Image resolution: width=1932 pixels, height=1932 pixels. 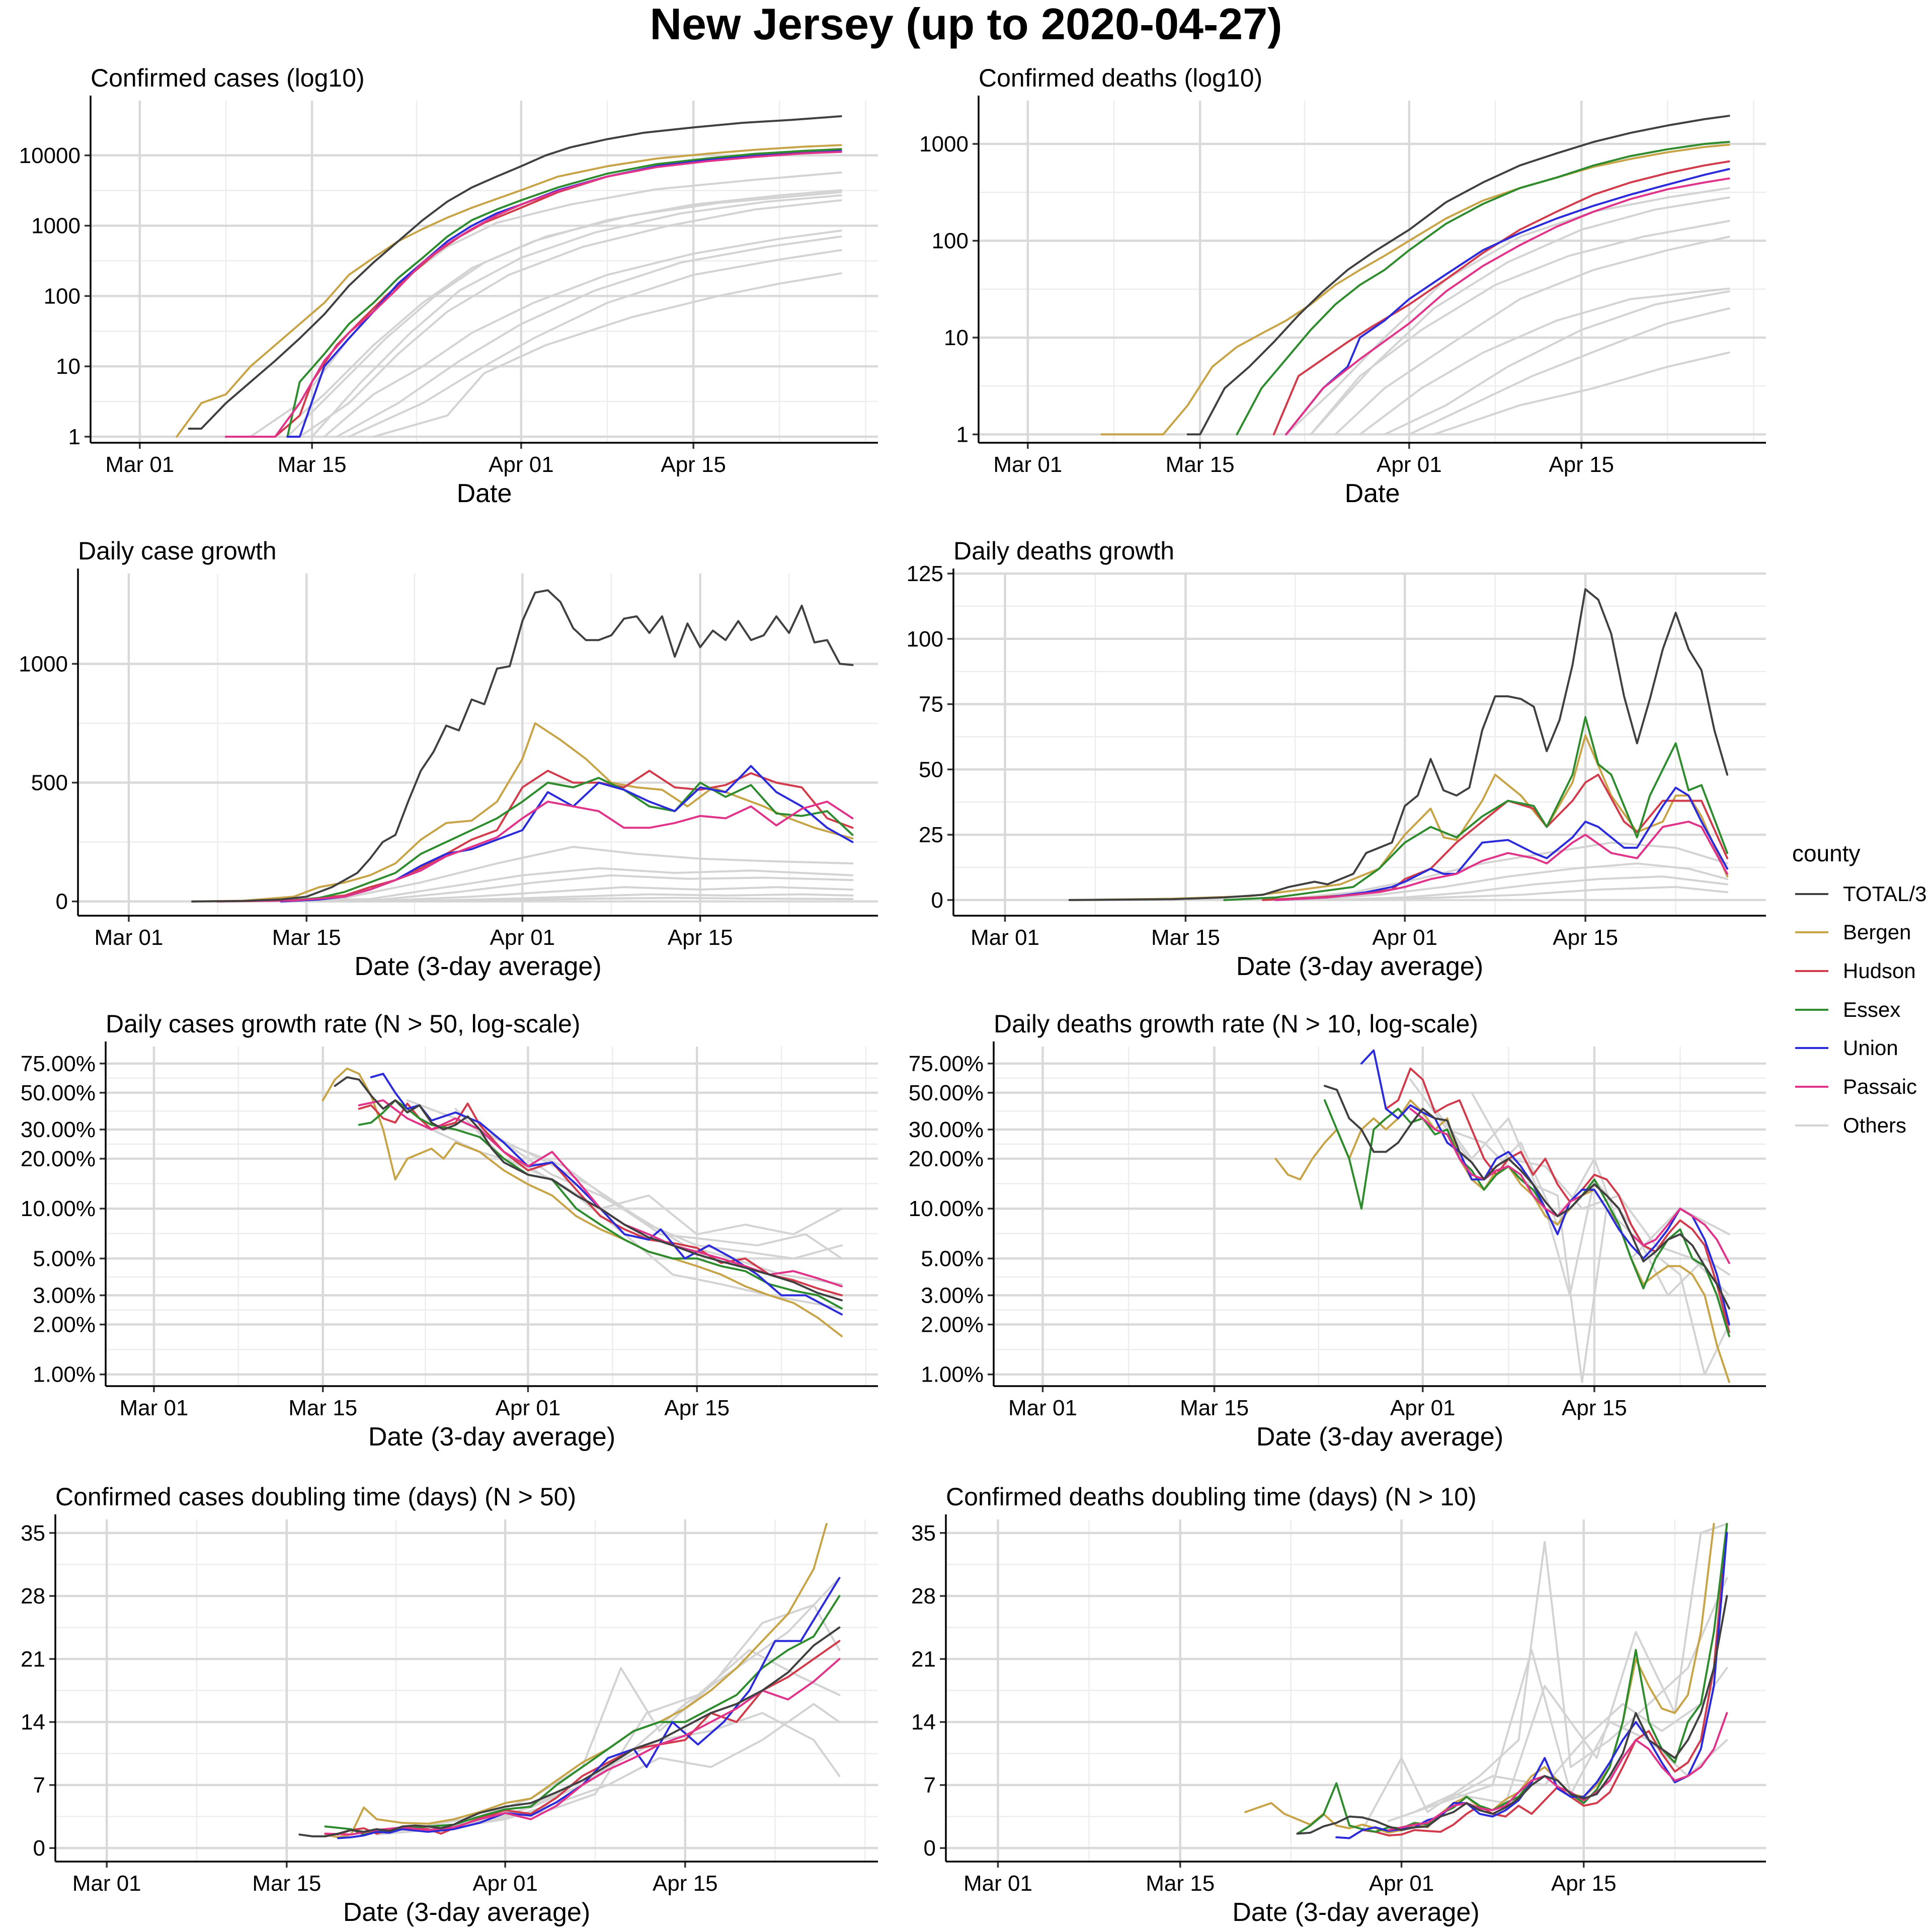 What do you see at coordinates (931, 770) in the screenshot?
I see `y-tick-label: 50` at bounding box center [931, 770].